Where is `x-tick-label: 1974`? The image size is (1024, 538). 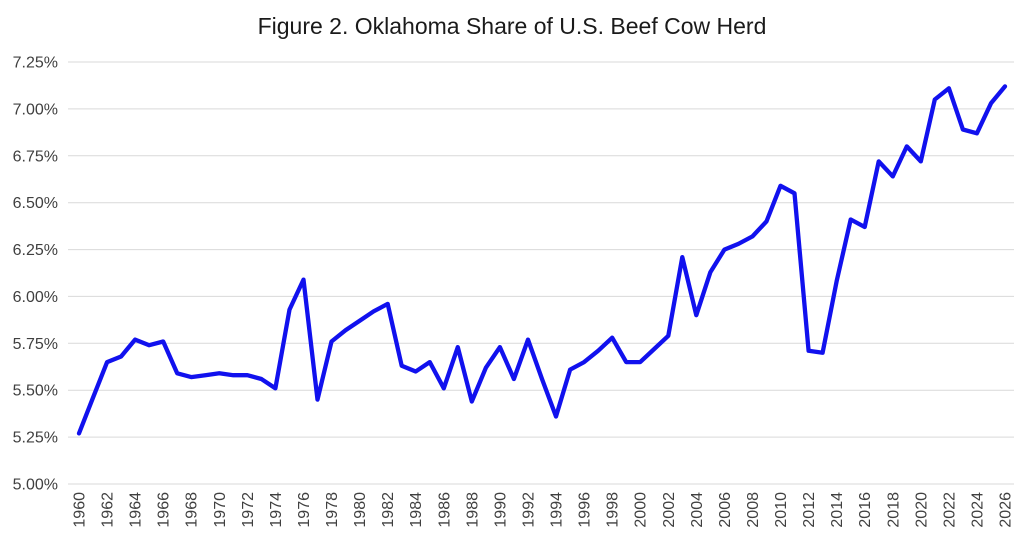 x-tick-label: 1974 is located at coordinates (276, 510).